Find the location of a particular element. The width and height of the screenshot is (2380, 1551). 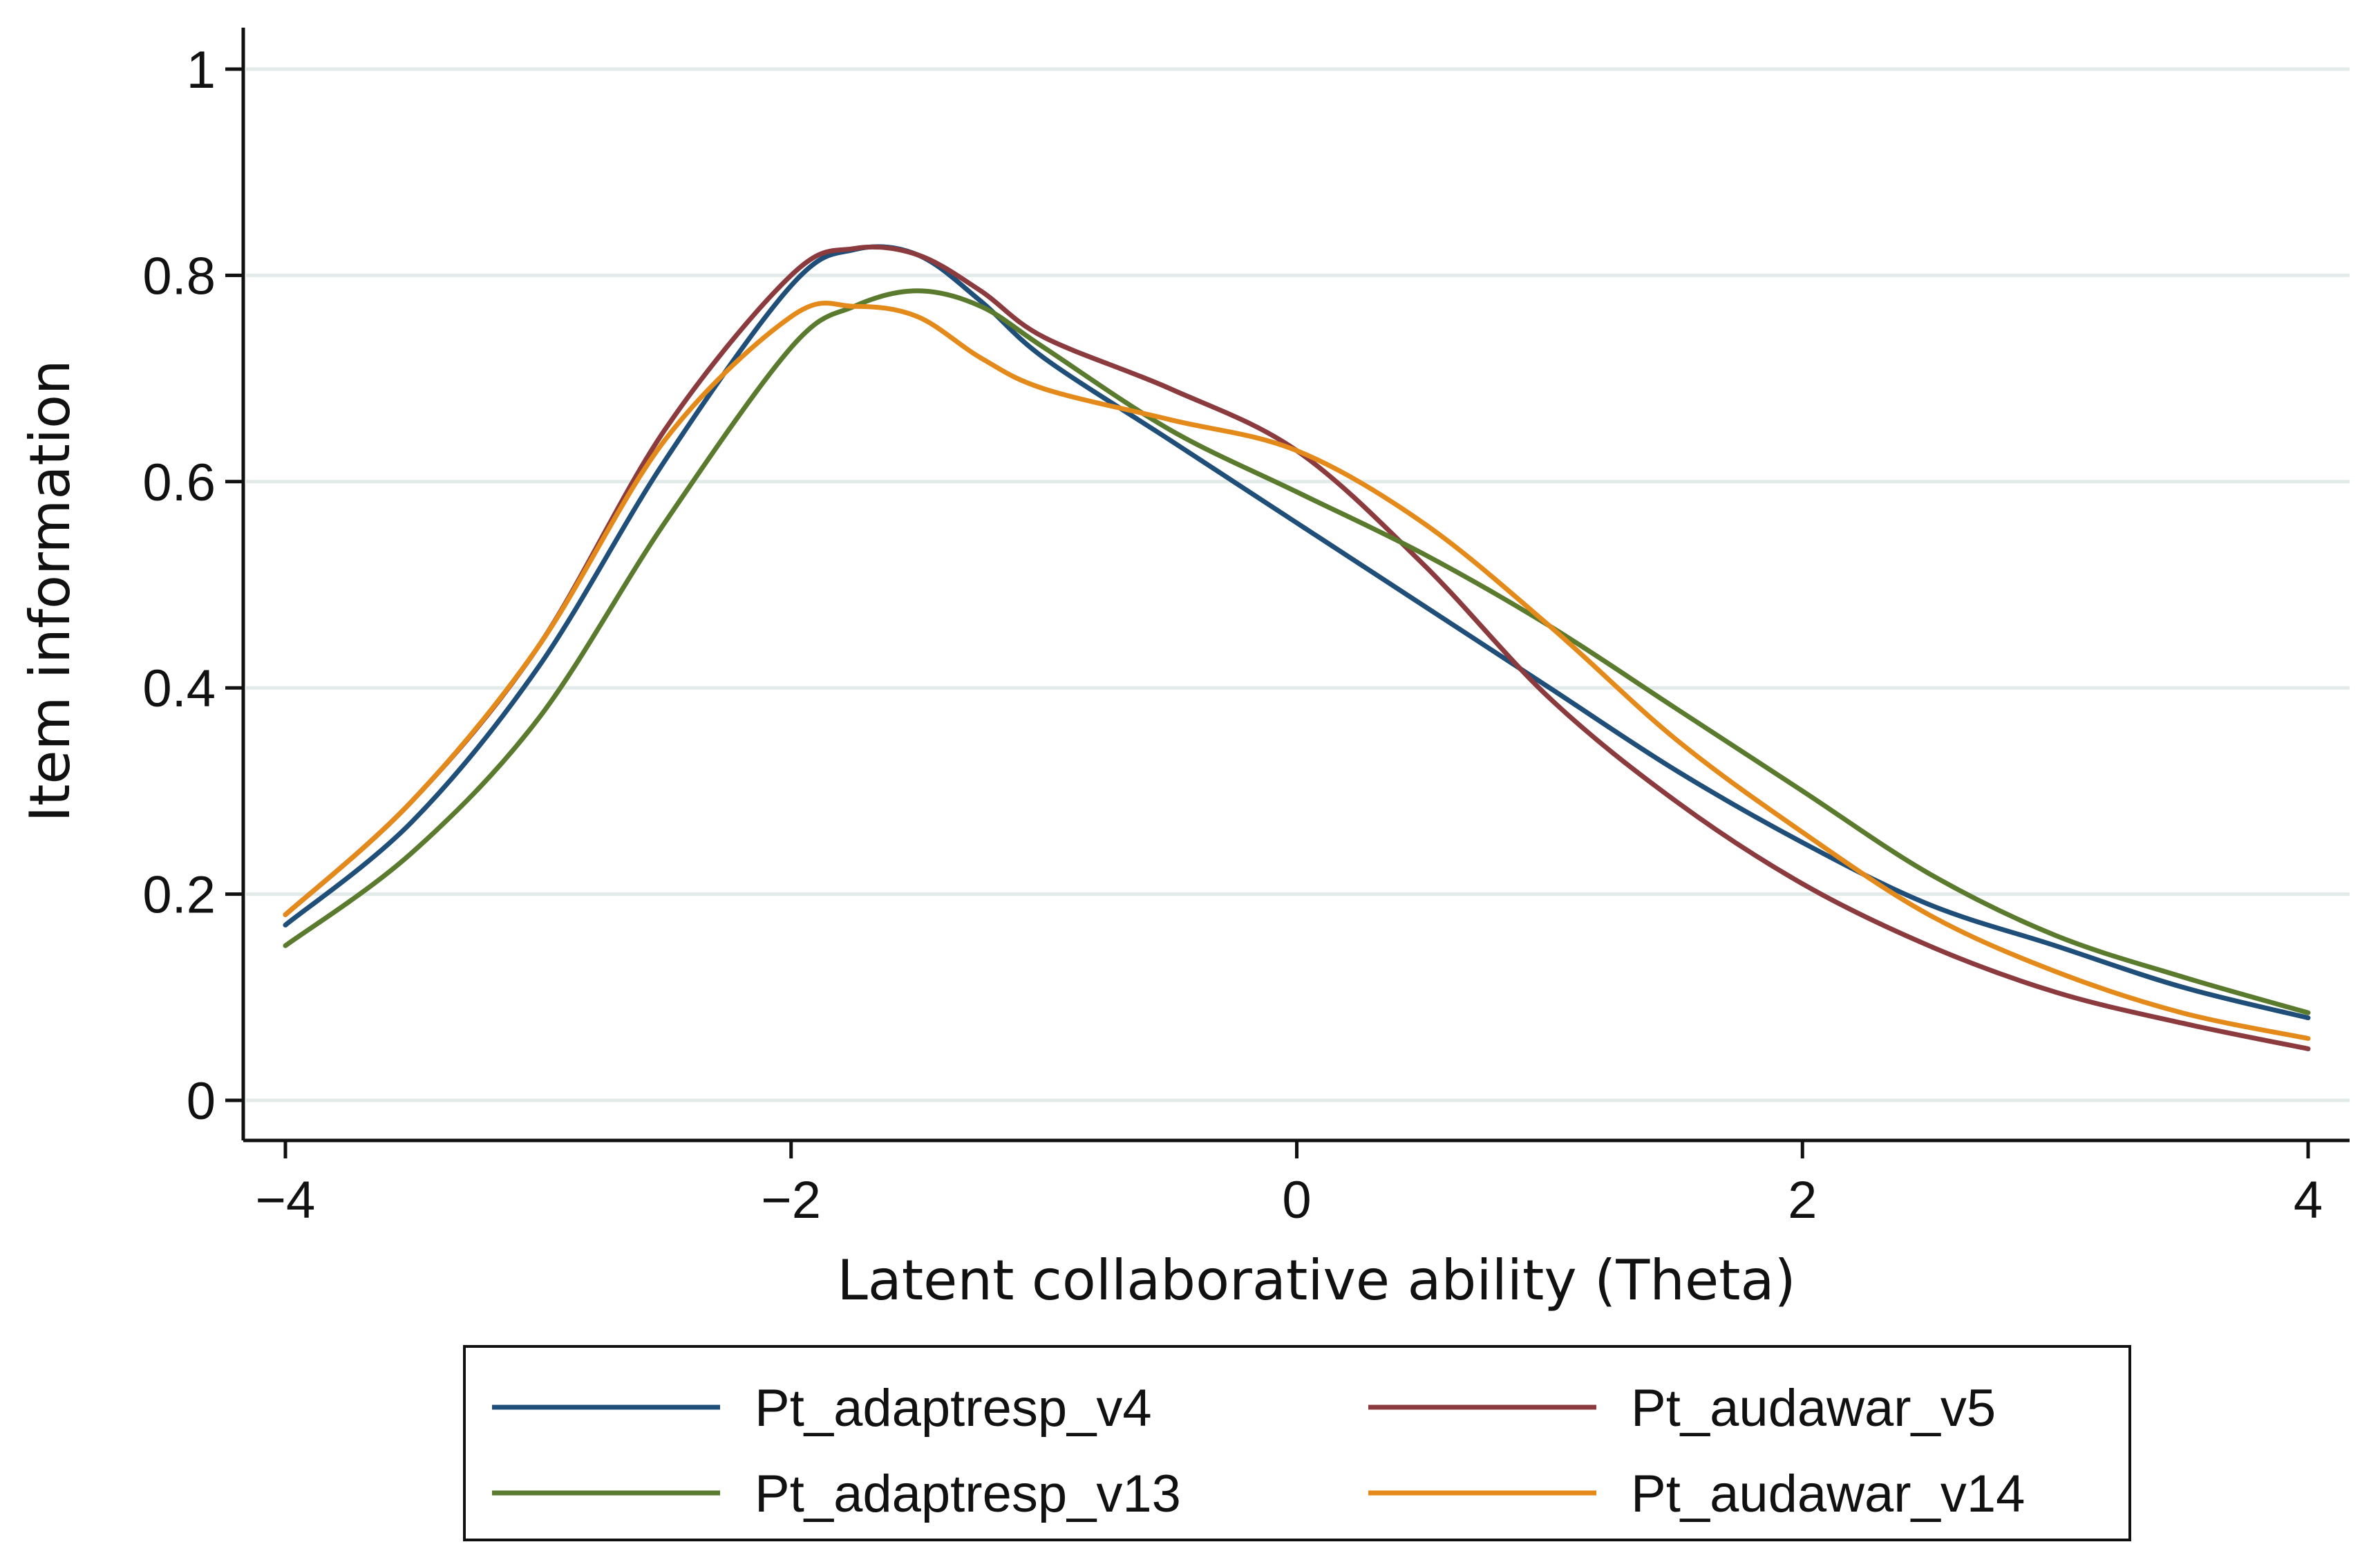

legend-label-Pt_audawar_v5: Pt_audawar_v5 is located at coordinates (1813, 1408).